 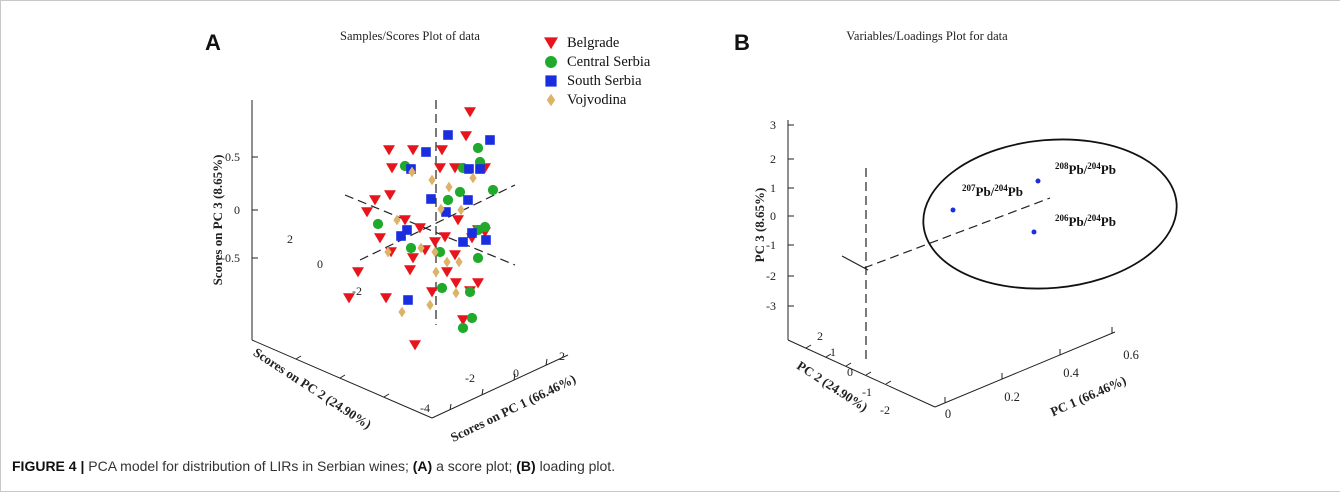 What do you see at coordinates (820, 336) in the screenshot?
I see `panel-b-y-tick-label: 2` at bounding box center [820, 336].